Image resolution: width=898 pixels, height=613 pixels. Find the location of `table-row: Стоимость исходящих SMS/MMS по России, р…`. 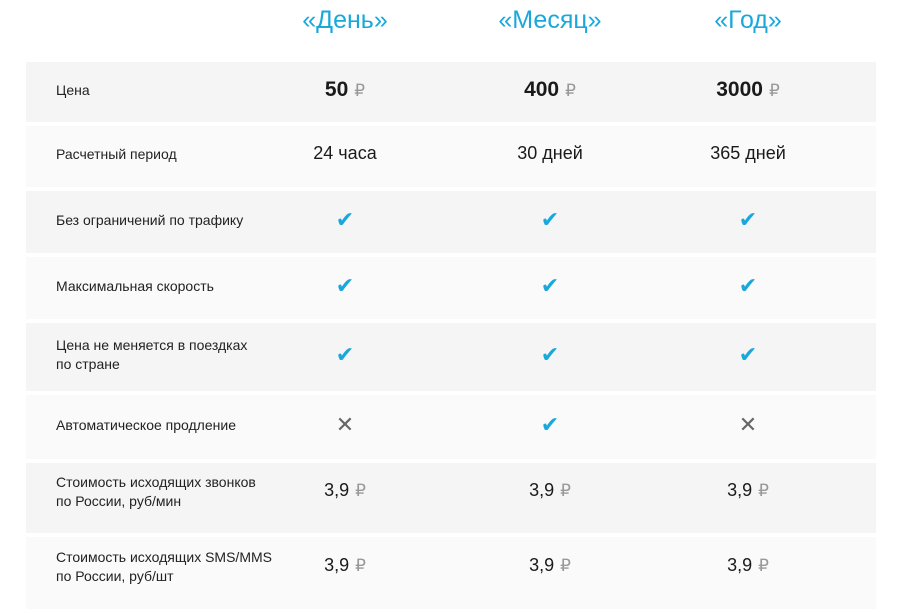

table-row: Стоимость исходящих SMS/MMS по России, р… is located at coordinates (451, 573).